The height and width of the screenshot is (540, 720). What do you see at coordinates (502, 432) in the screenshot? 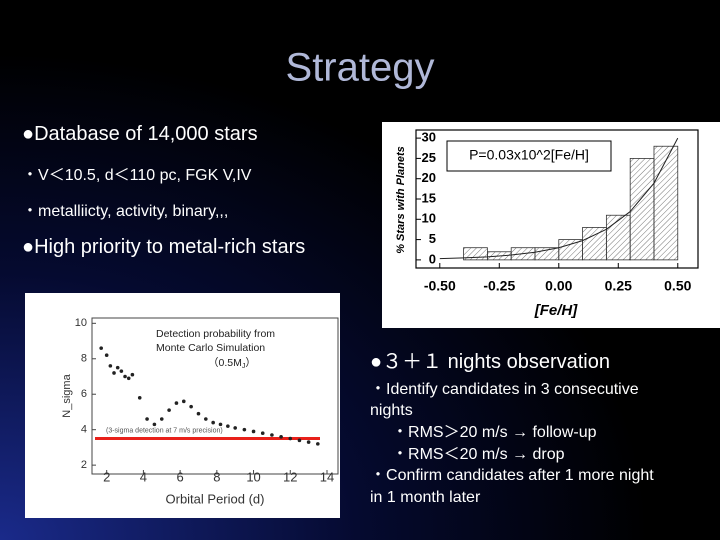
I see `bullet-text: RMS＞20 m/s → follow-up` at bounding box center [502, 432].